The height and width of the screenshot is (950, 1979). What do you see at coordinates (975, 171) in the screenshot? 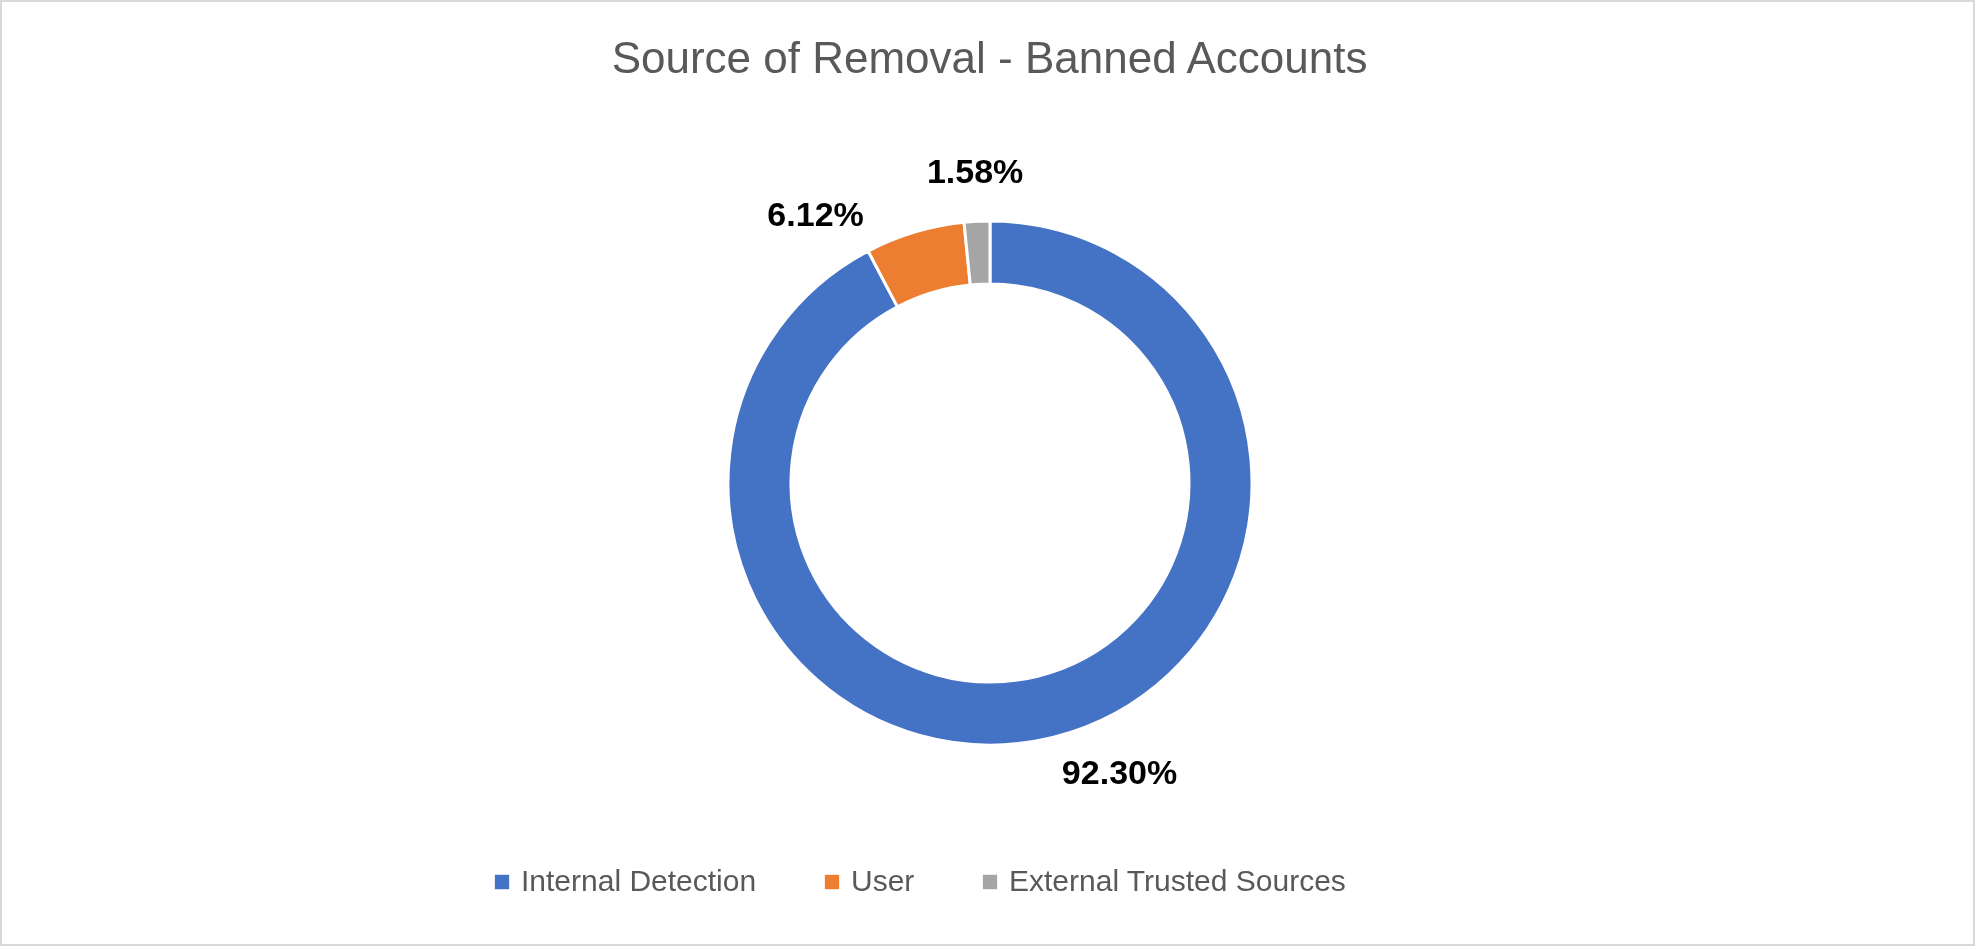
I see `data-label: 1.58%` at bounding box center [975, 171].